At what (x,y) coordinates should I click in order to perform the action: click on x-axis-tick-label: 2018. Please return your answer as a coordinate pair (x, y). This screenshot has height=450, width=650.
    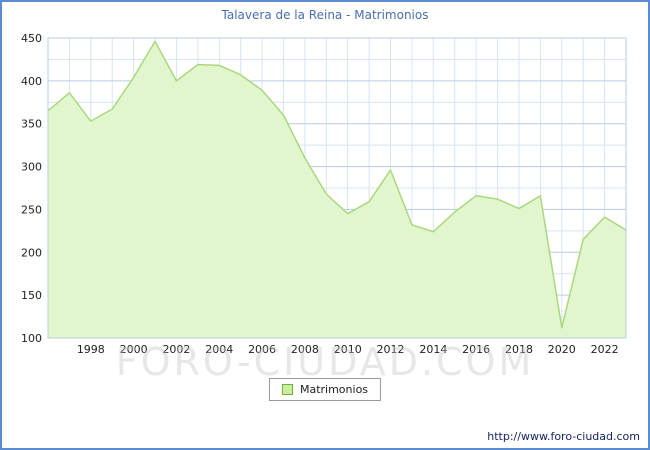
    Looking at the image, I should click on (519, 349).